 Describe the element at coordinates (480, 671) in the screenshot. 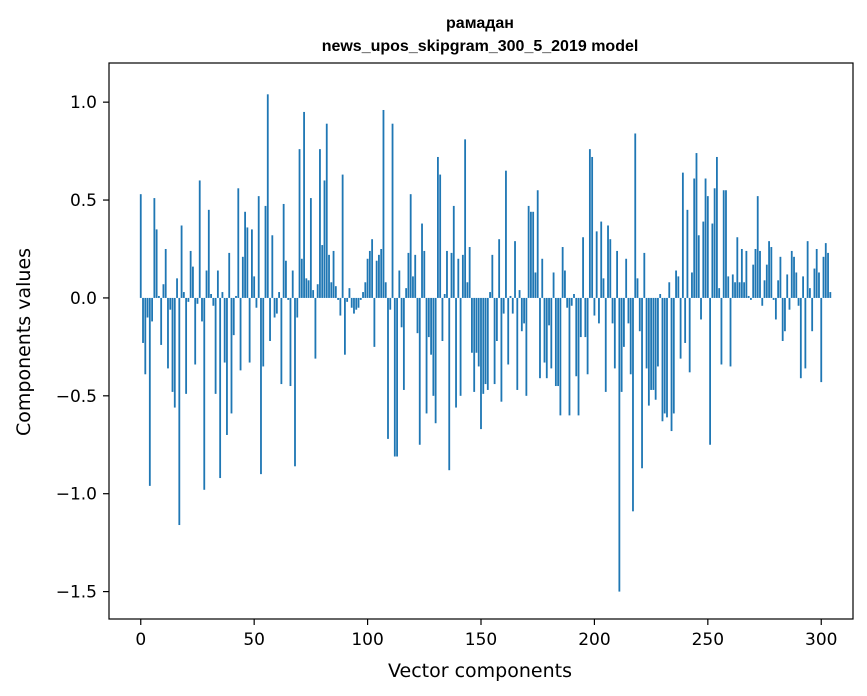

I see `x-axis-label: Vector components` at that location.